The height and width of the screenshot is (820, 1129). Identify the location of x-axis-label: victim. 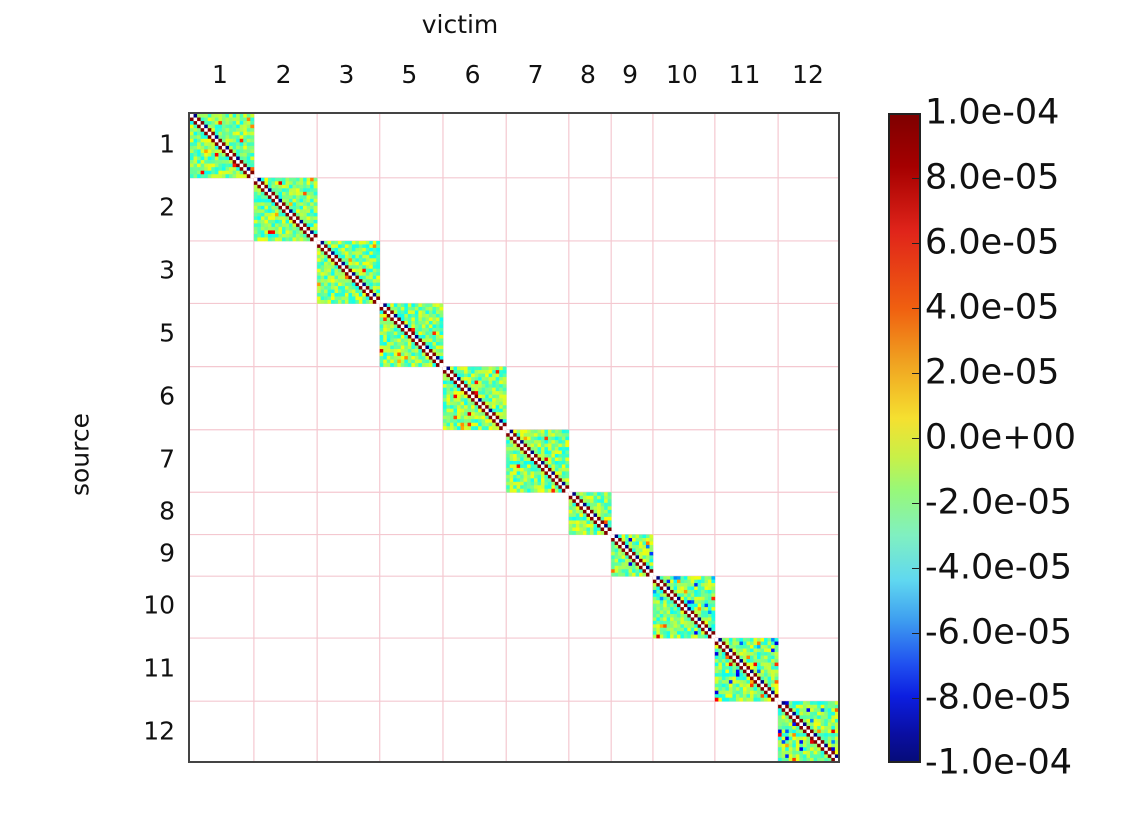
(460, 24).